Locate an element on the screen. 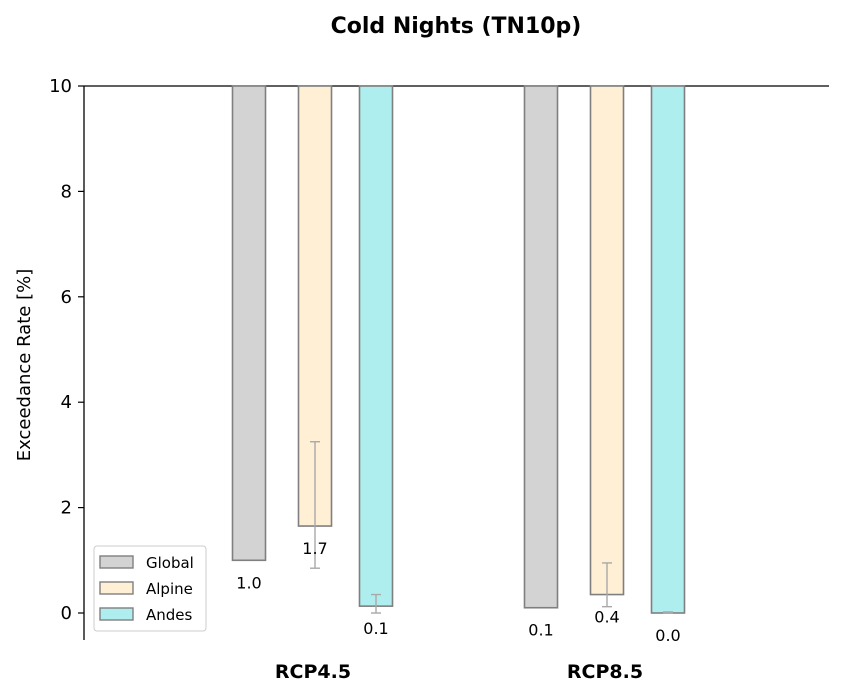 Image resolution: width=843 pixels, height=697 pixels. legend: Global Alpine Andes is located at coordinates (150, 588).